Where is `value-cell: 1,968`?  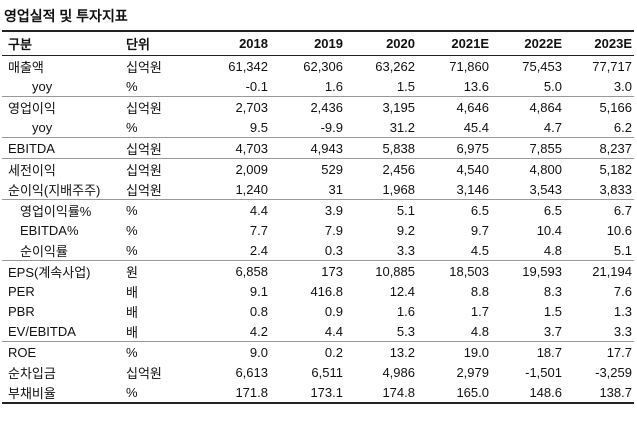 value-cell: 1,968 is located at coordinates (398, 189).